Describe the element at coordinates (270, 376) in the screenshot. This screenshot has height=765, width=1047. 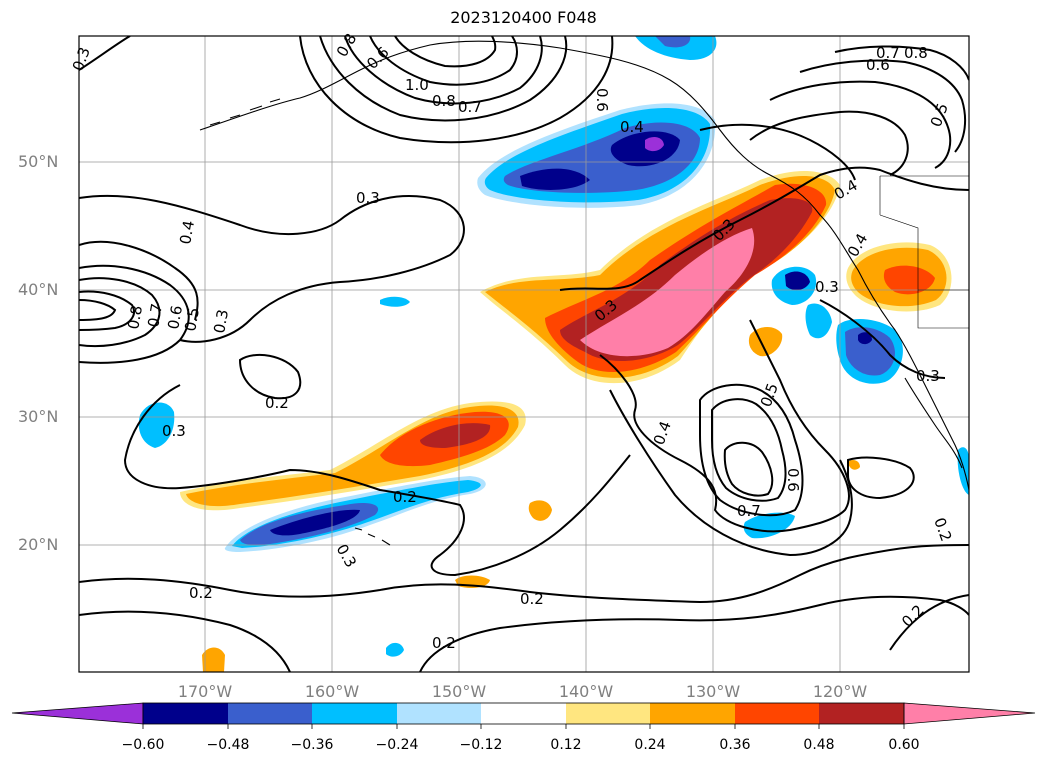
I see `contour-0.2-center` at that location.